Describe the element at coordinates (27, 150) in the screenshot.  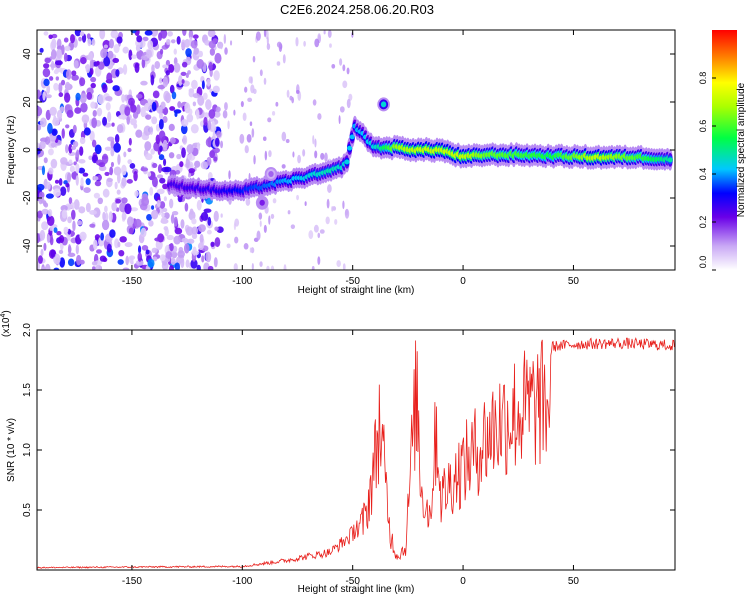
I see `y-tick-label: 0` at that location.